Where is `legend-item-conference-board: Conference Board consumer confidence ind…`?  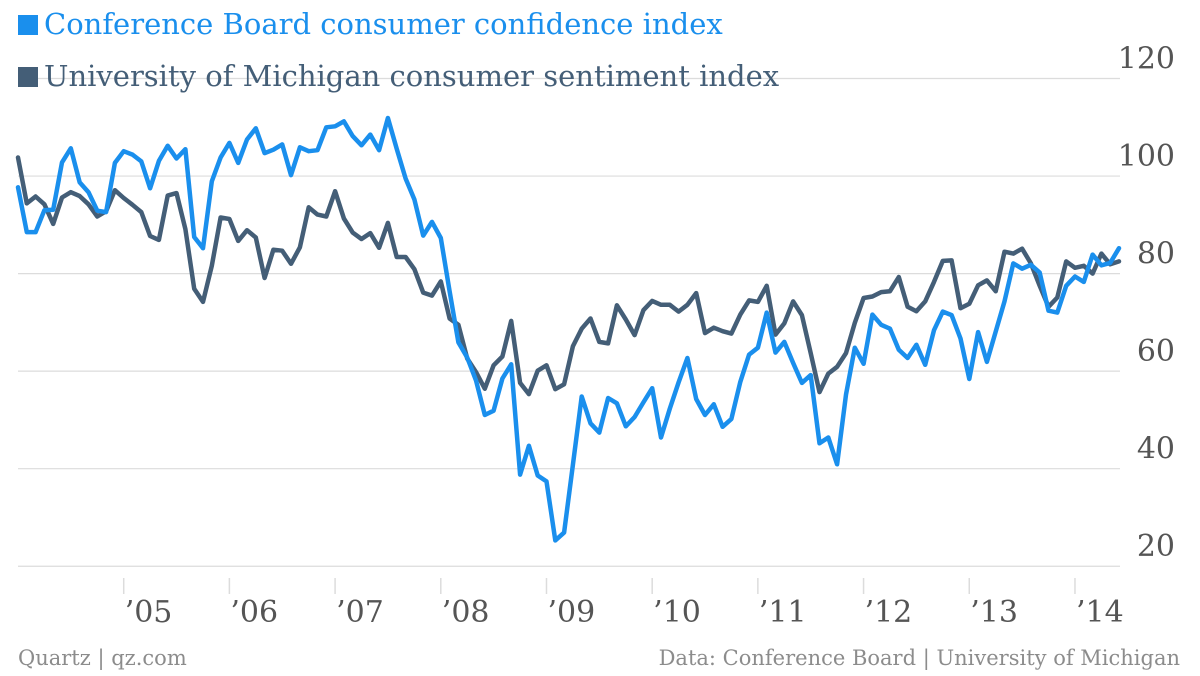
legend-item-conference-board: Conference Board consumer confidence ind… is located at coordinates (370, 24).